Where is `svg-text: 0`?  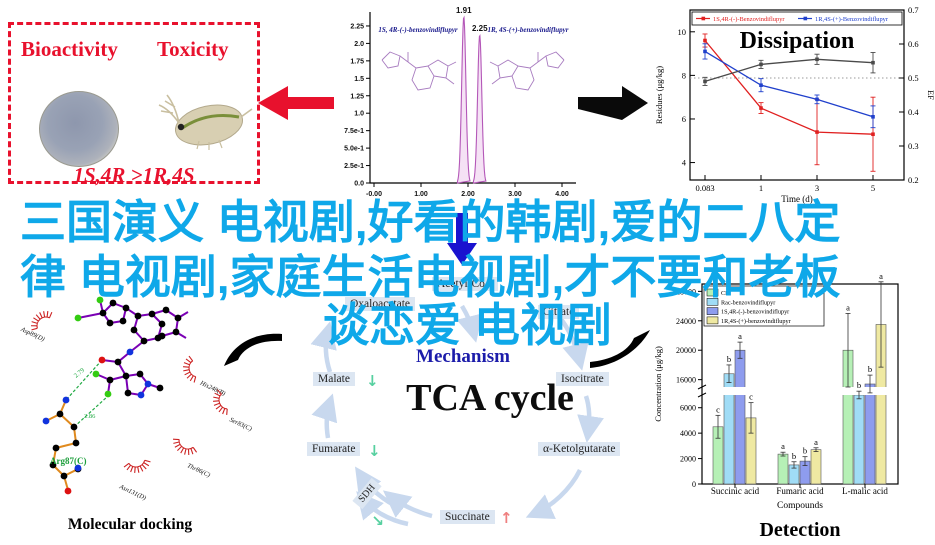 svg-text: 0 is located at coordinates (694, 484).